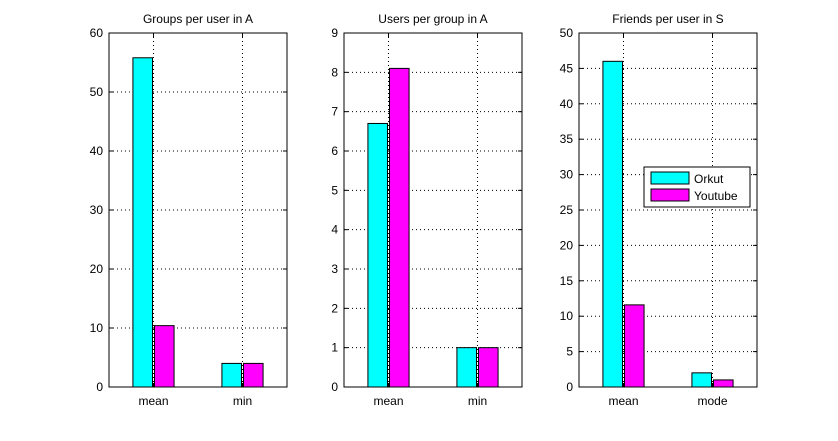  What do you see at coordinates (701, 380) in the screenshot?
I see `bar-orkut-mode` at bounding box center [701, 380].